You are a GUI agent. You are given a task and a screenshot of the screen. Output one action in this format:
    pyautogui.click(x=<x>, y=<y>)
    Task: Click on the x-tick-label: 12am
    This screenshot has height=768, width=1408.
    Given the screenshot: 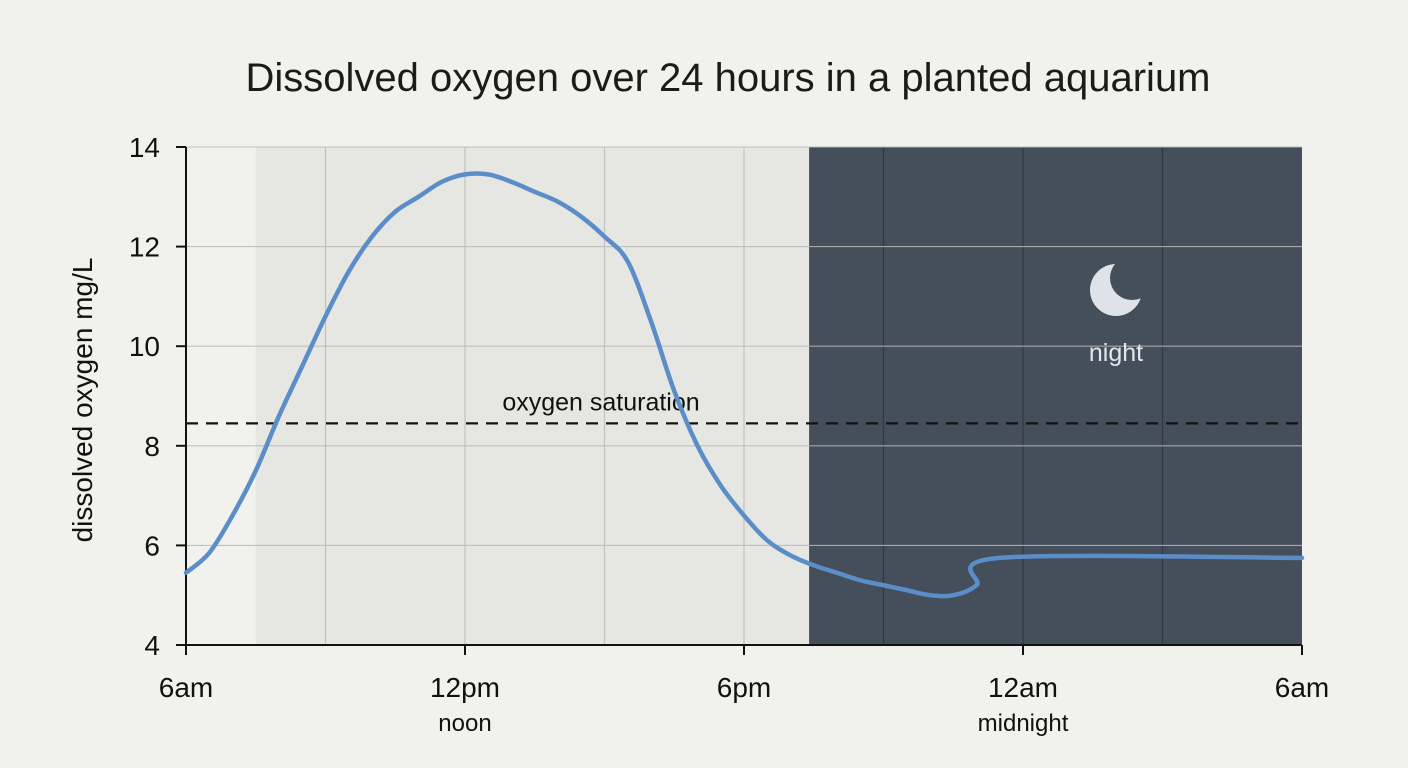 What is the action you would take?
    pyautogui.click(x=1023, y=687)
    